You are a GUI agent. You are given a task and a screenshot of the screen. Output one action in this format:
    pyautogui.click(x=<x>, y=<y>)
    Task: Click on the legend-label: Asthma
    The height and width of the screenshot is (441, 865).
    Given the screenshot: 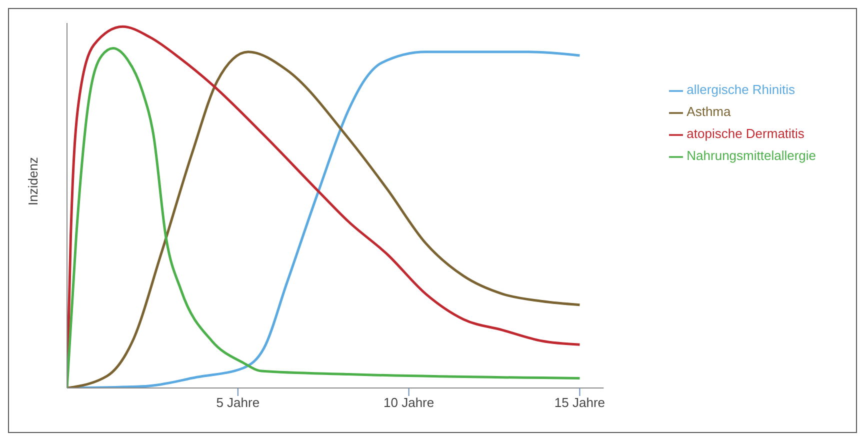 What is the action you would take?
    pyautogui.click(x=708, y=111)
    